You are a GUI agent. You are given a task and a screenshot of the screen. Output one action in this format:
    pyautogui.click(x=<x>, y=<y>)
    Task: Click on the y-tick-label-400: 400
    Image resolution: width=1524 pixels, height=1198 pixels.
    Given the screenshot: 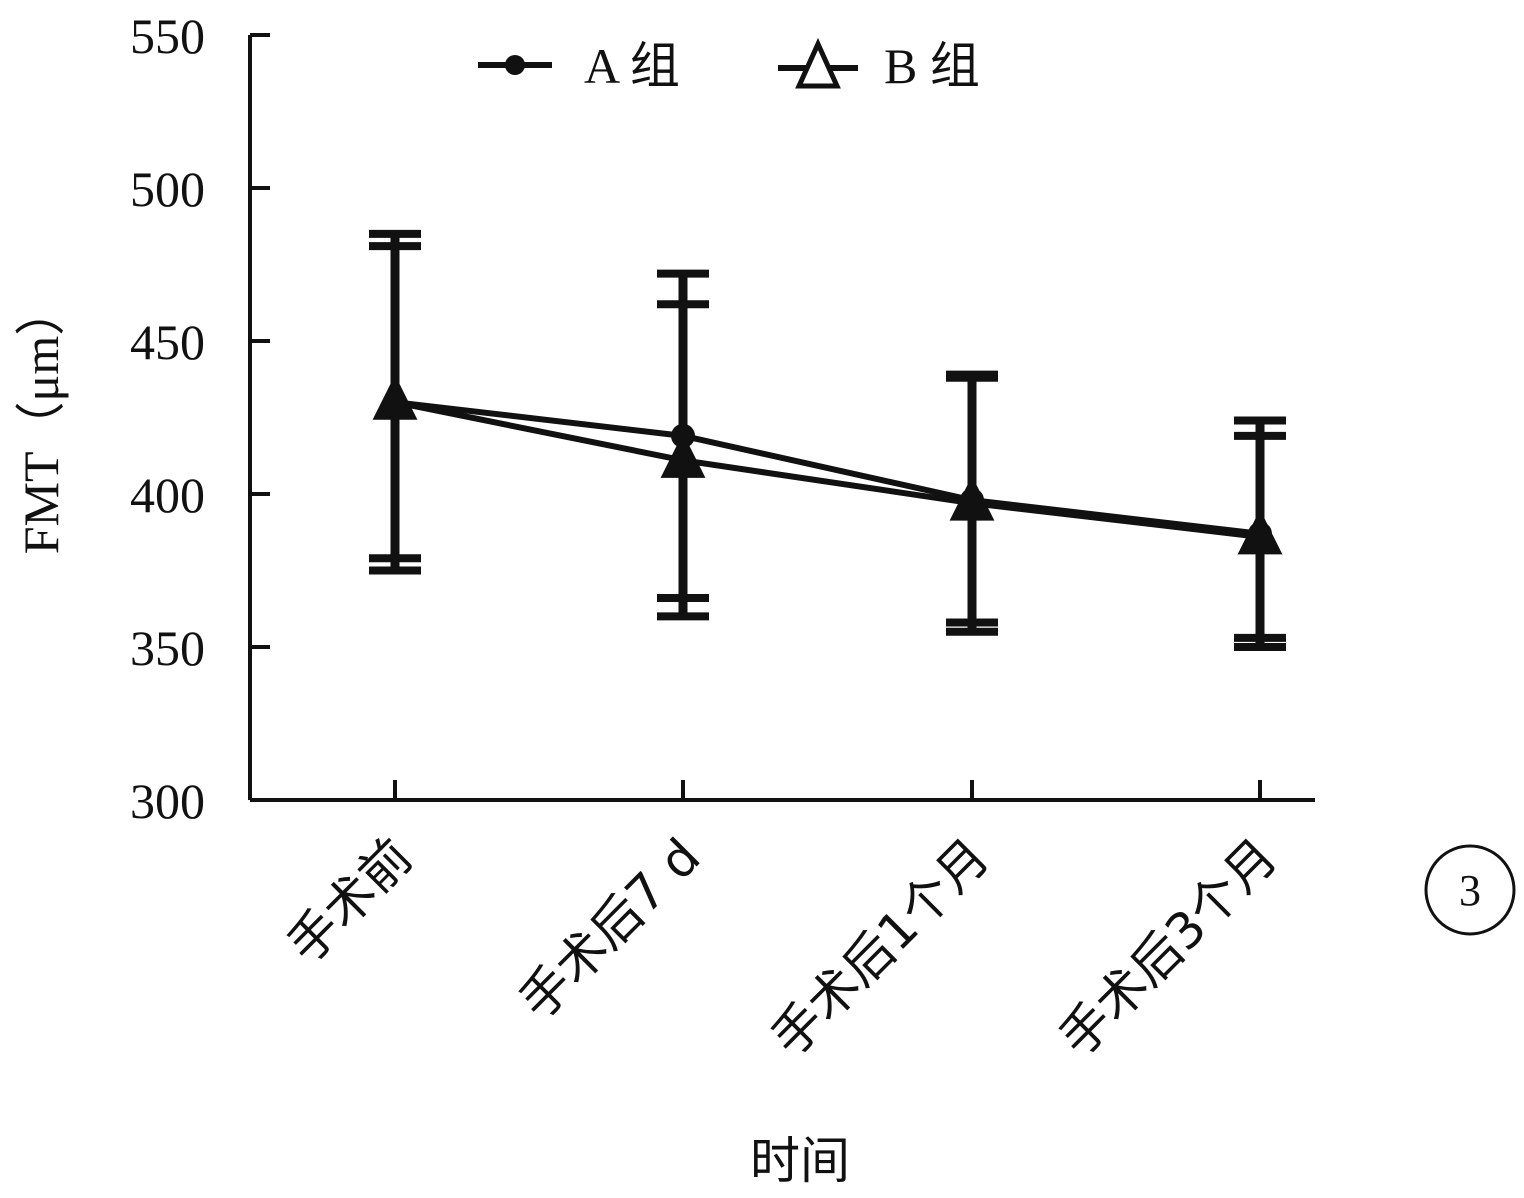 What is the action you would take?
    pyautogui.click(x=167, y=495)
    